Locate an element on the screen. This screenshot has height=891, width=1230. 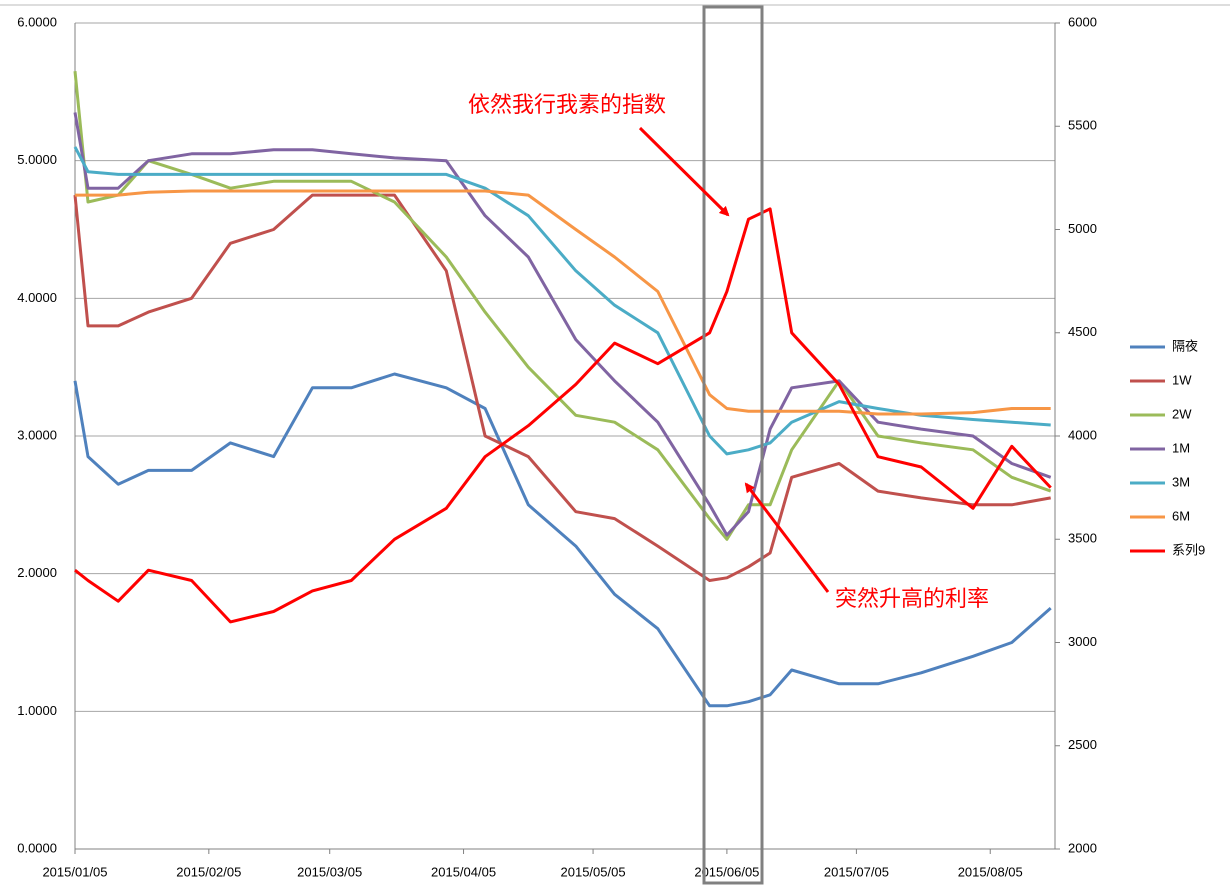
y2-tick-label: 3000 is located at coordinates (1082, 641).